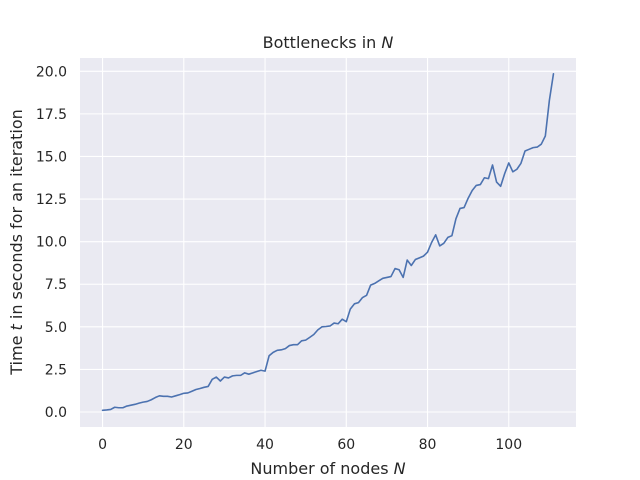 Image resolution: width=640 pixels, height=480 pixels. I want to click on y-tick-label: 10.0, so click(51, 243).